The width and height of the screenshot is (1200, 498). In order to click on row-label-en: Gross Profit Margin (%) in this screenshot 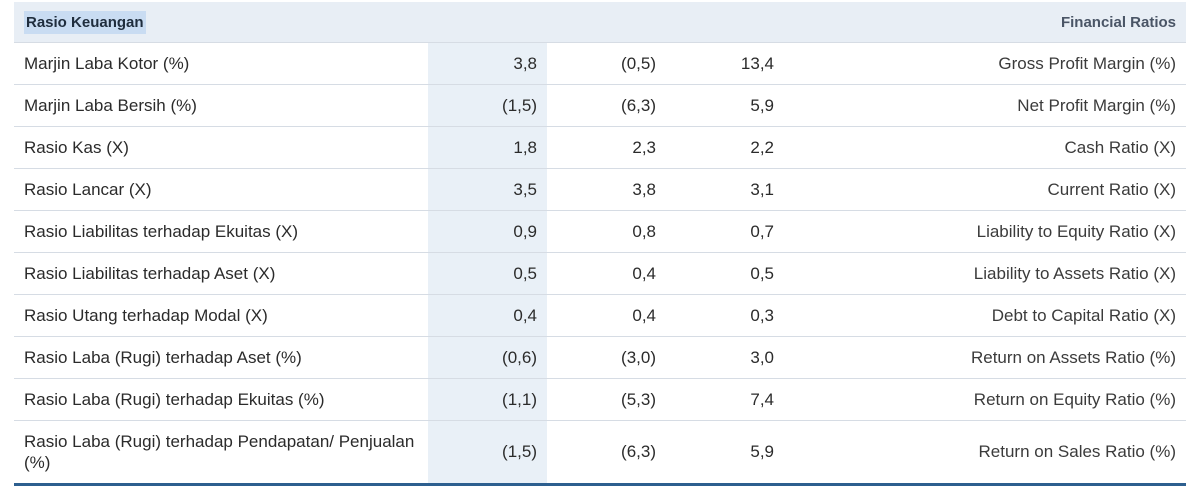, I will do `click(985, 63)`.